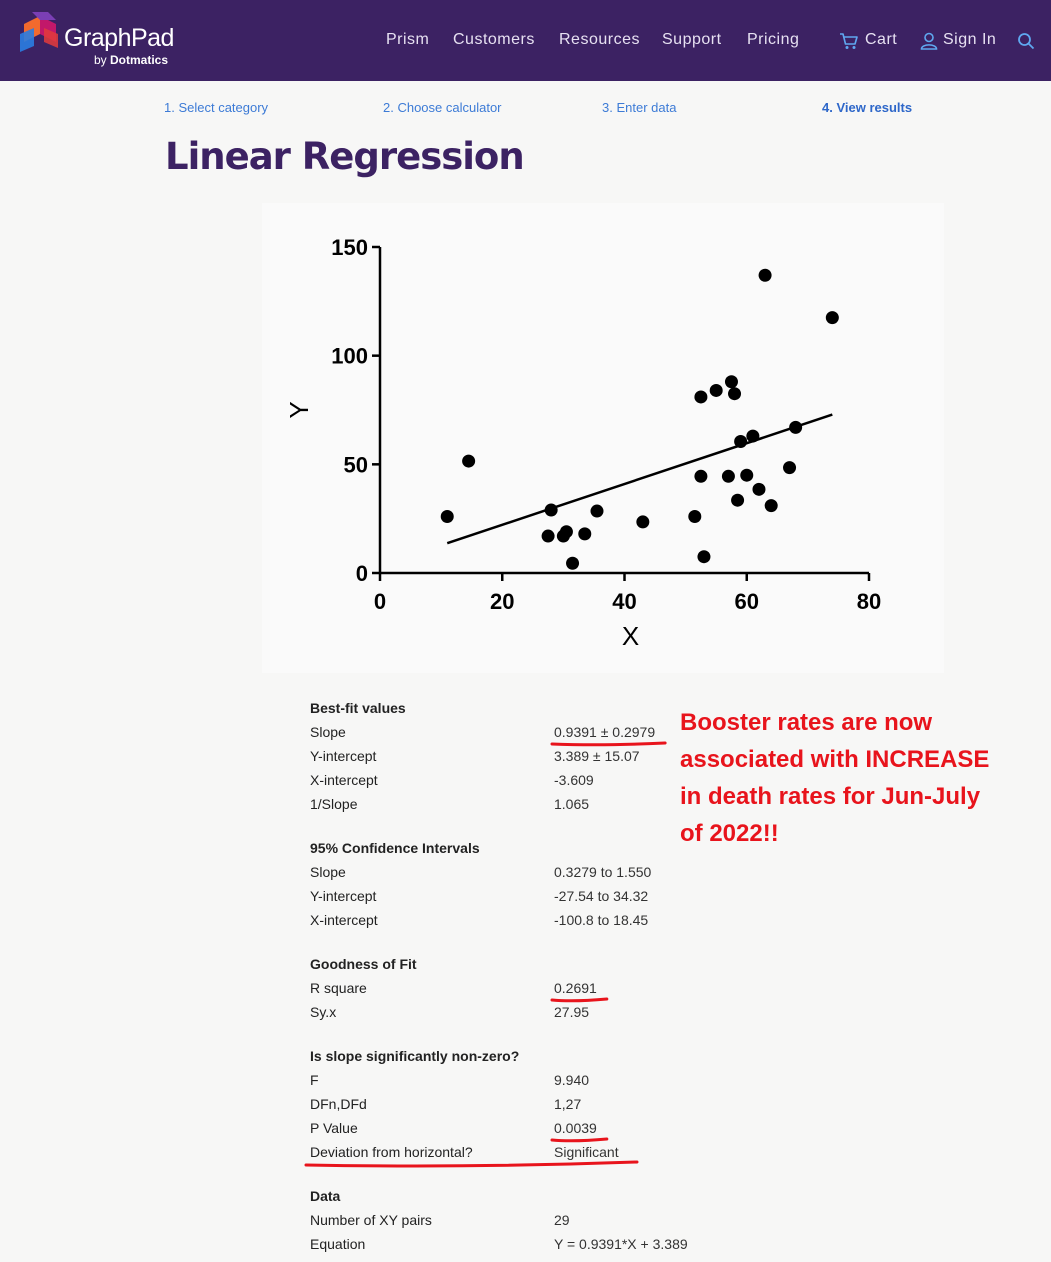 This screenshot has width=1051, height=1262. Describe the element at coordinates (586, 1152) in the screenshot. I see `result-value: Significant` at that location.